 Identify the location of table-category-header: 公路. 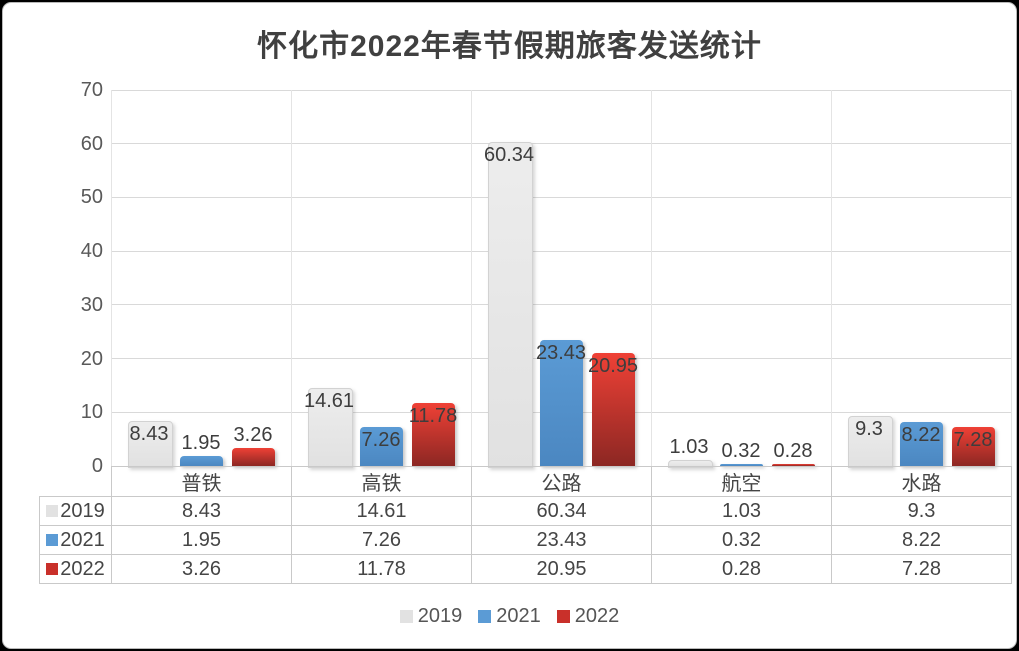
(561, 481).